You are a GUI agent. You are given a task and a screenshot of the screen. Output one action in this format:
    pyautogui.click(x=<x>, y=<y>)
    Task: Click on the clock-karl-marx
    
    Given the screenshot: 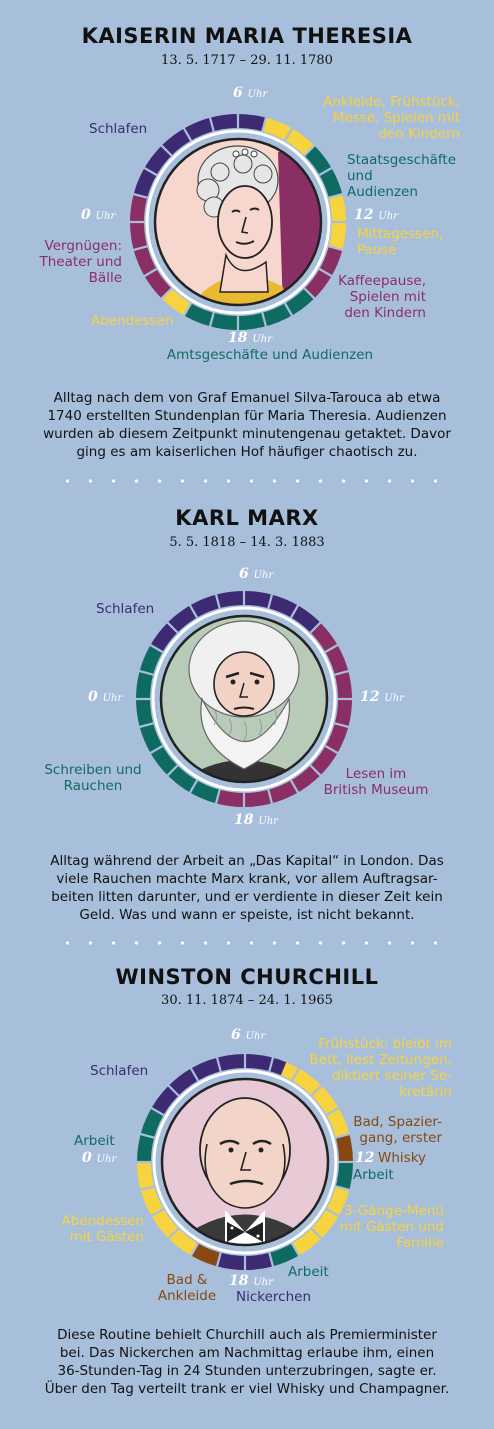 What is the action you would take?
    pyautogui.click(x=244, y=699)
    